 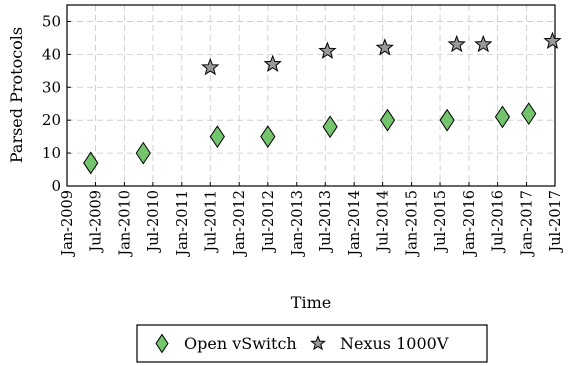 I want to click on x-tick-label: Jul-2017, so click(x=556, y=222).